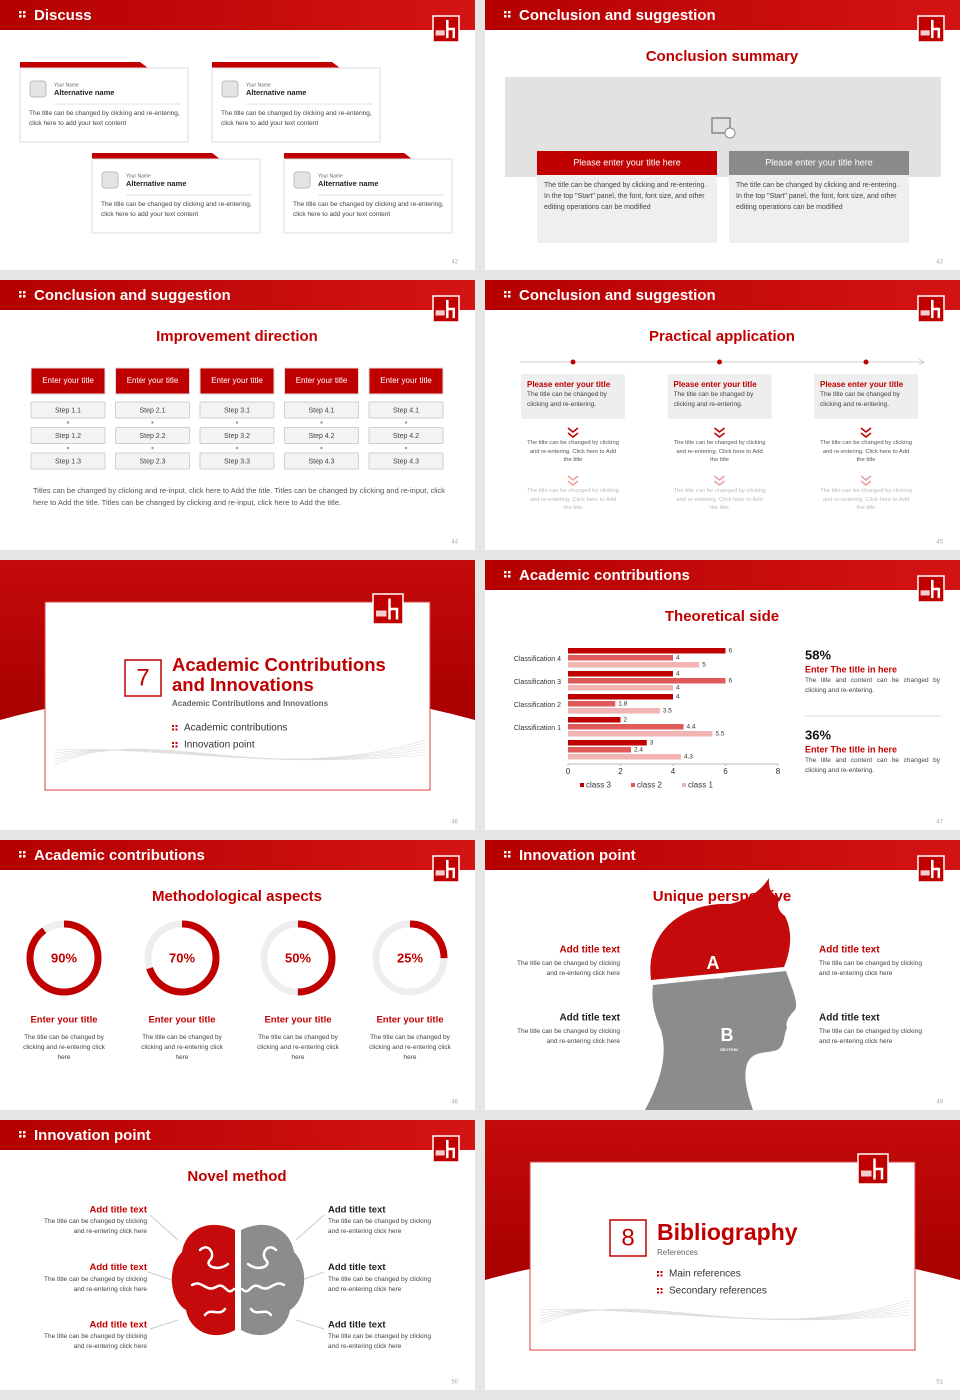 The width and height of the screenshot is (960, 1400). I want to click on step-label: Step 1.2, so click(68, 436).